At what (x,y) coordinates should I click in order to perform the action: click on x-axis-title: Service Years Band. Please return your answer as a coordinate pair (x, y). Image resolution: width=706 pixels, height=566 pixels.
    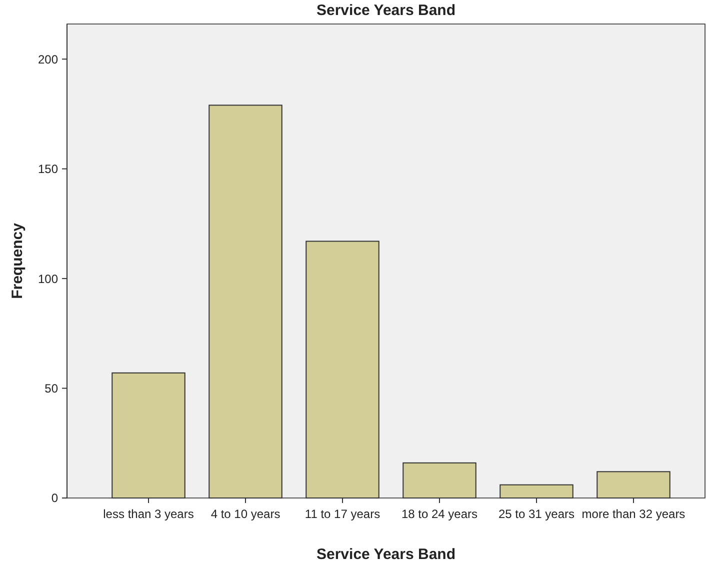
    Looking at the image, I should click on (386, 554).